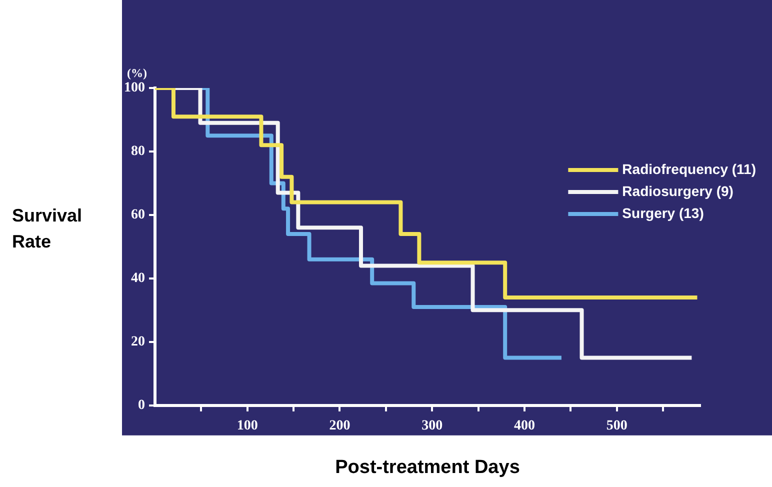 This screenshot has width=772, height=487. I want to click on y-tick-label: 100, so click(134, 88).